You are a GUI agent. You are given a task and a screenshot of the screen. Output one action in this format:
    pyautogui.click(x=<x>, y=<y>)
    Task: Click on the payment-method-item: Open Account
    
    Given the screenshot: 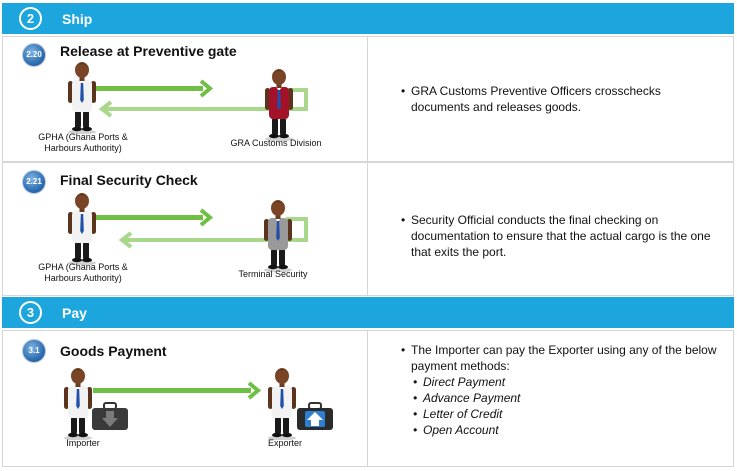 What is the action you would take?
    pyautogui.click(x=561, y=430)
    